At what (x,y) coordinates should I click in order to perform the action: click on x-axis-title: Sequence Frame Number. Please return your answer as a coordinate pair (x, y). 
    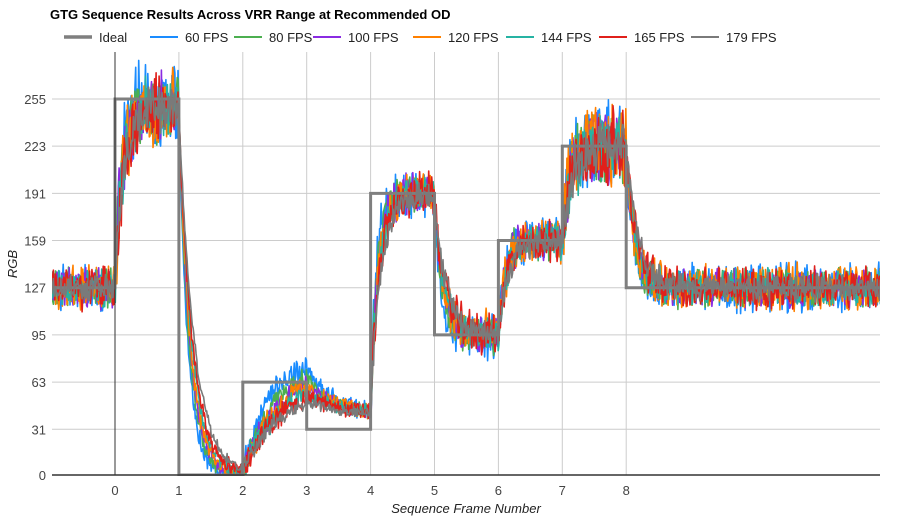
    Looking at the image, I should click on (466, 508).